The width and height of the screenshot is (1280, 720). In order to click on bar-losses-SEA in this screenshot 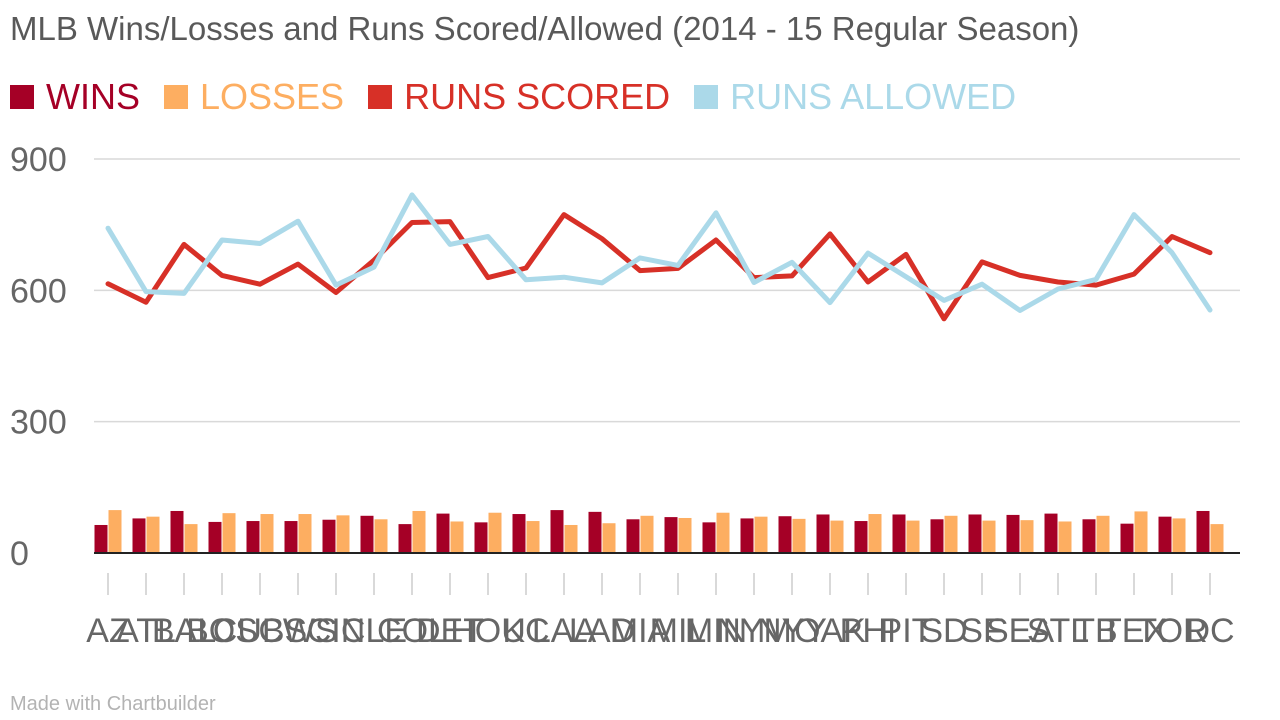, I will do `click(1027, 536)`.